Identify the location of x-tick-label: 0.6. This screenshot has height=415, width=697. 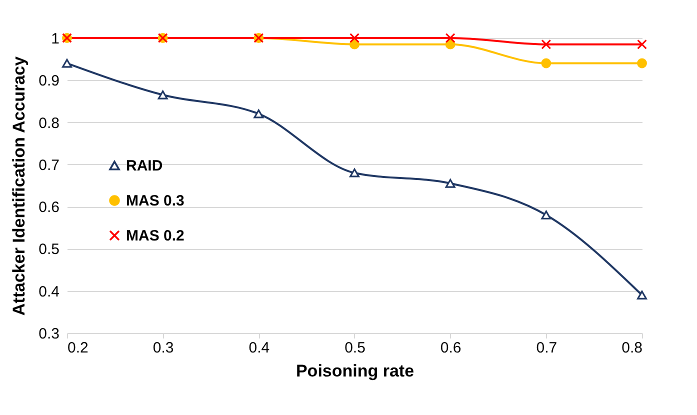
(451, 348).